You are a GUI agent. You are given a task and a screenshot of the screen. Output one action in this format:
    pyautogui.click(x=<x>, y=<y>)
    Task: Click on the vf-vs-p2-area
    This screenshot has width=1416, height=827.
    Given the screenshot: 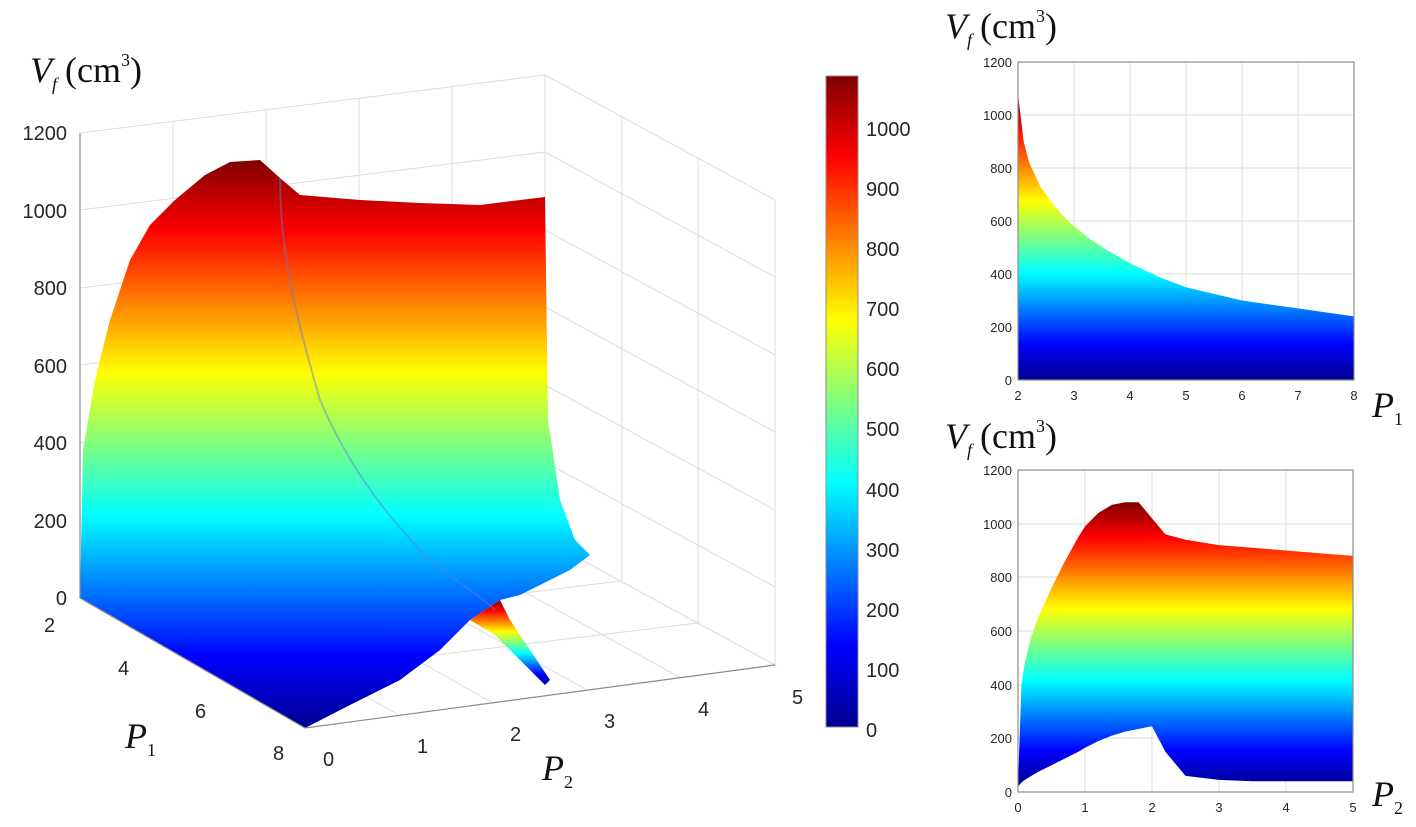 What is the action you would take?
    pyautogui.click(x=1185, y=644)
    